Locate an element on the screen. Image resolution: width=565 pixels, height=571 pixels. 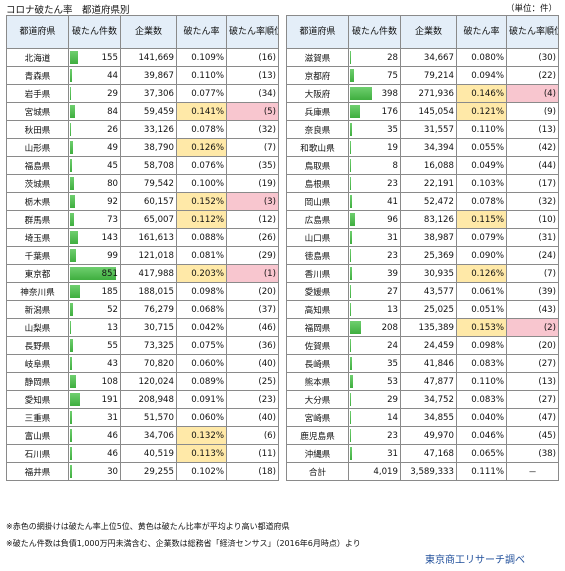
total-bankrupt: 4,019 is located at coordinates (374, 471).